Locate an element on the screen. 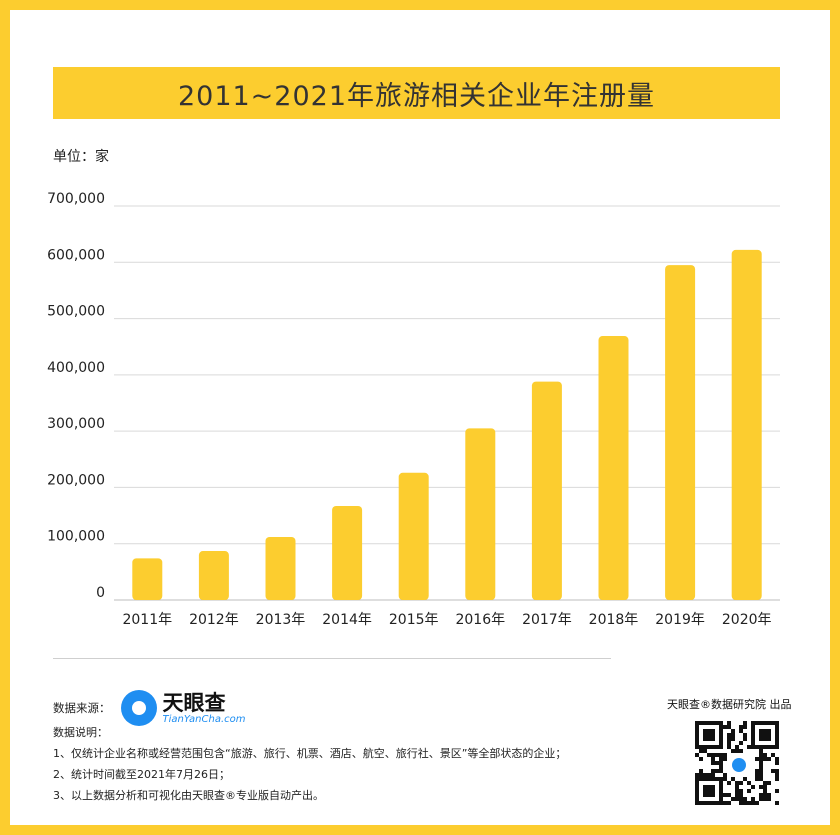 This screenshot has width=840, height=835. qr-code-icon is located at coordinates (737, 763).